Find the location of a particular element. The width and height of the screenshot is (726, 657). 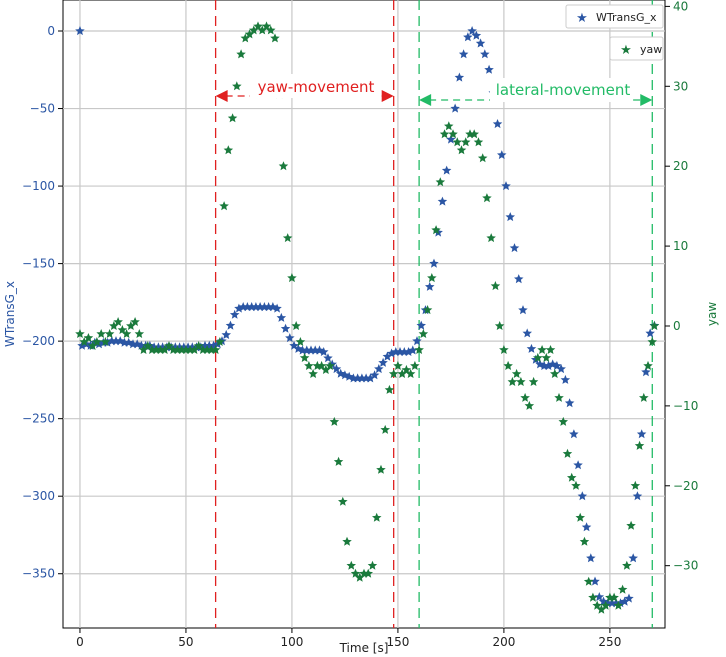

y-right-tick-label: −30 is located at coordinates (685, 566).